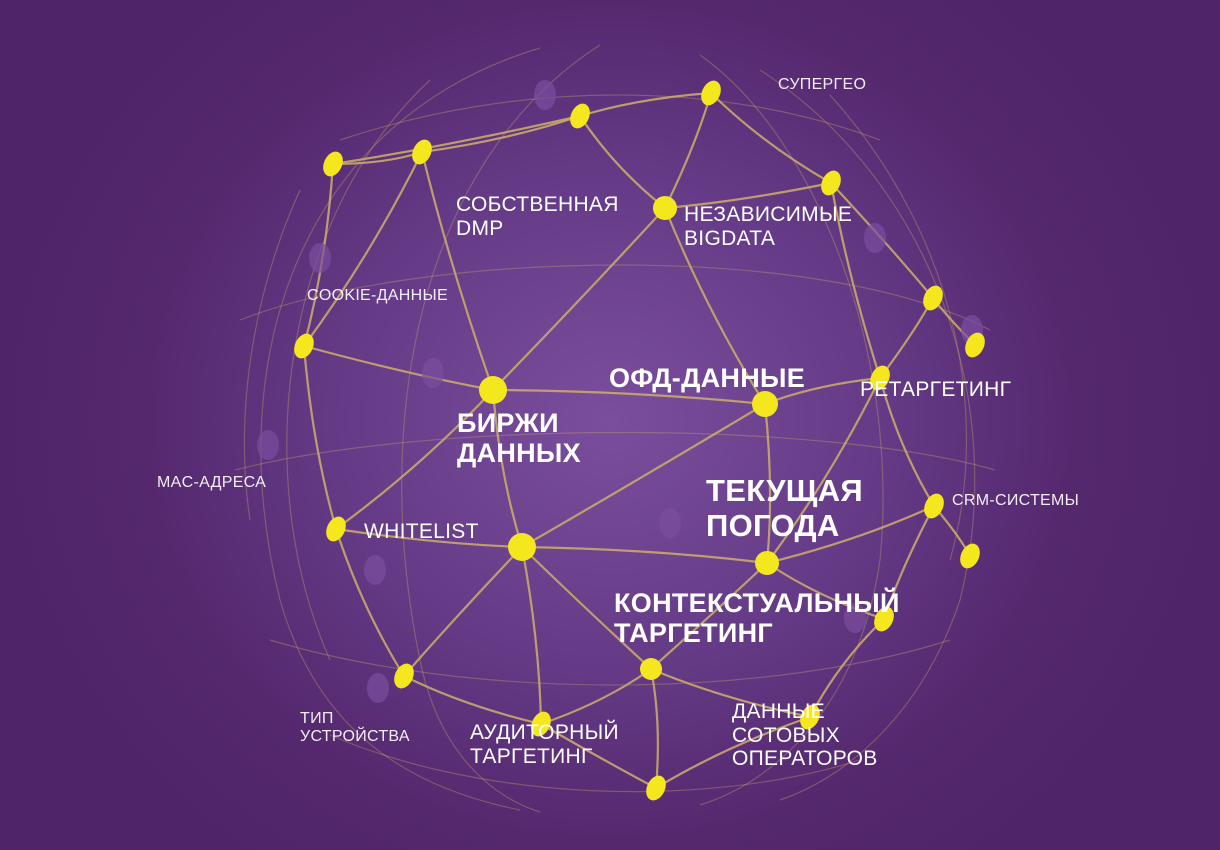 The width and height of the screenshot is (1220, 850). Describe the element at coordinates (884, 619) in the screenshot. I see `node-q` at that location.